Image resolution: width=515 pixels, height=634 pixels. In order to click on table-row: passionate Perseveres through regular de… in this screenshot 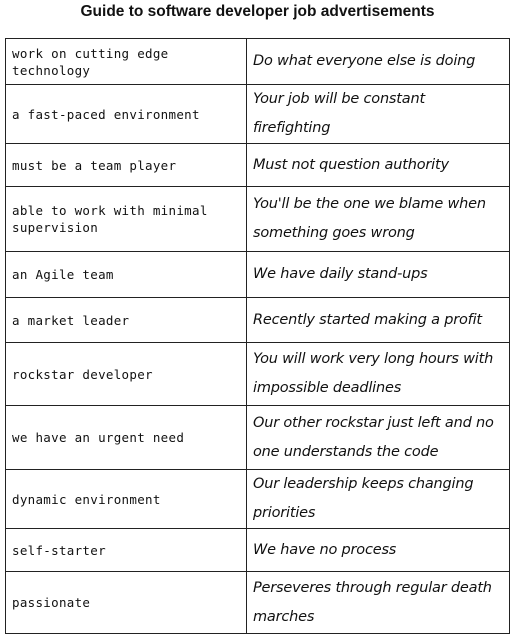, I will do `click(258, 603)`.